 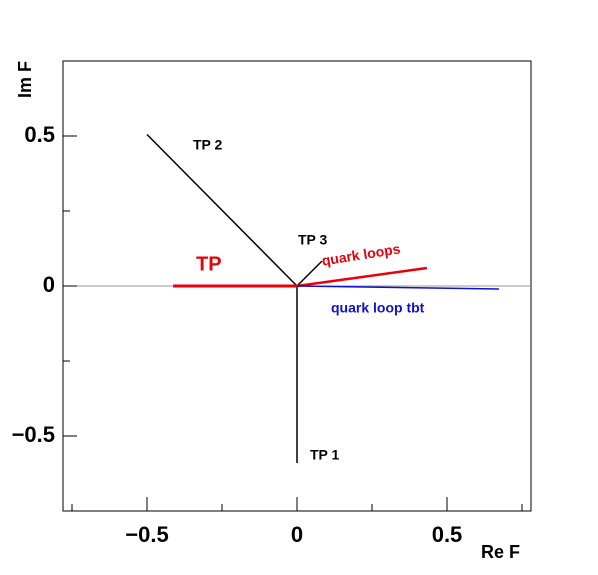 What do you see at coordinates (500, 552) in the screenshot?
I see `x-axis-title: Re F` at bounding box center [500, 552].